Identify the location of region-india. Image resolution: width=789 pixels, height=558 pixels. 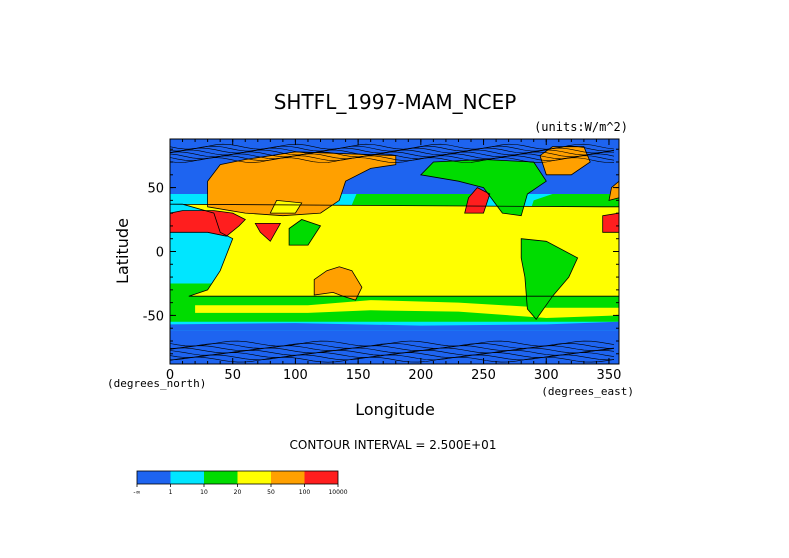
(268, 232).